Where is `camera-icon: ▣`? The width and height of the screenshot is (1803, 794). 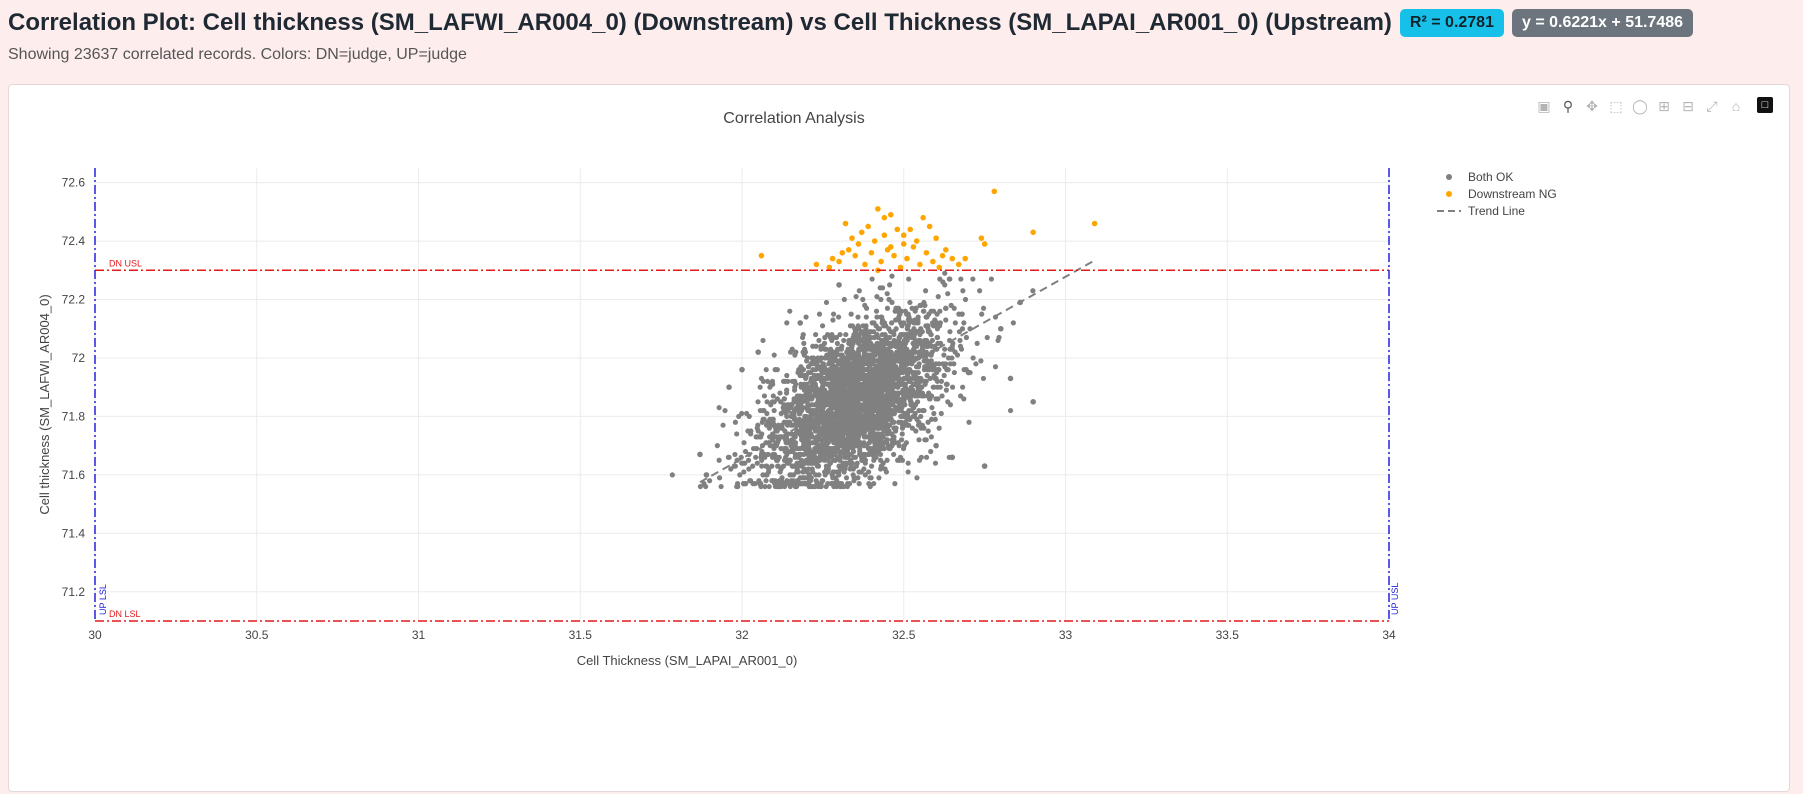
camera-icon: ▣ is located at coordinates (1544, 105).